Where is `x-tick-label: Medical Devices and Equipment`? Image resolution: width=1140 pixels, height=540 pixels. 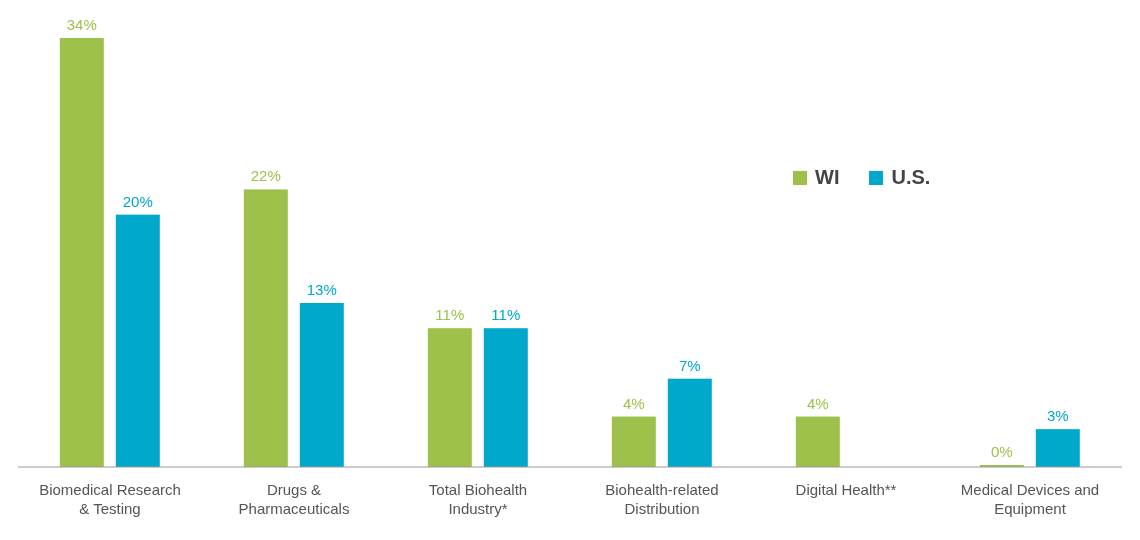
x-tick-label: Medical Devices and Equipment is located at coordinates (1030, 499).